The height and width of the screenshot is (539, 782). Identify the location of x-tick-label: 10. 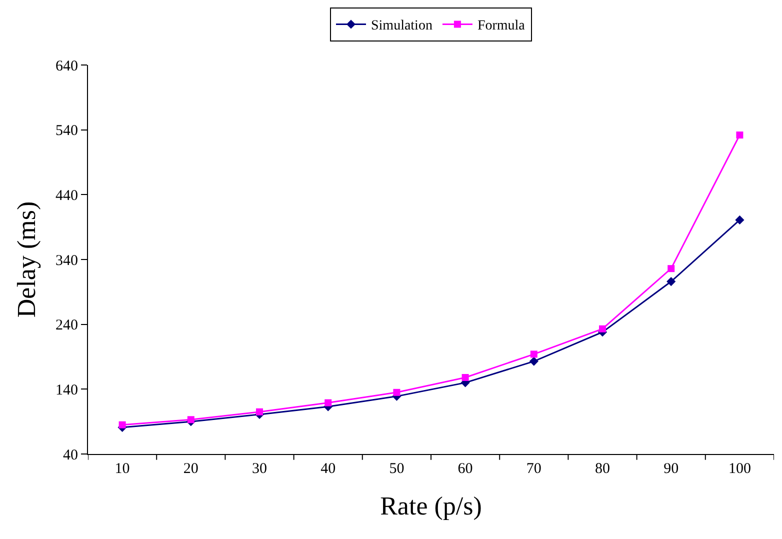
(122, 469).